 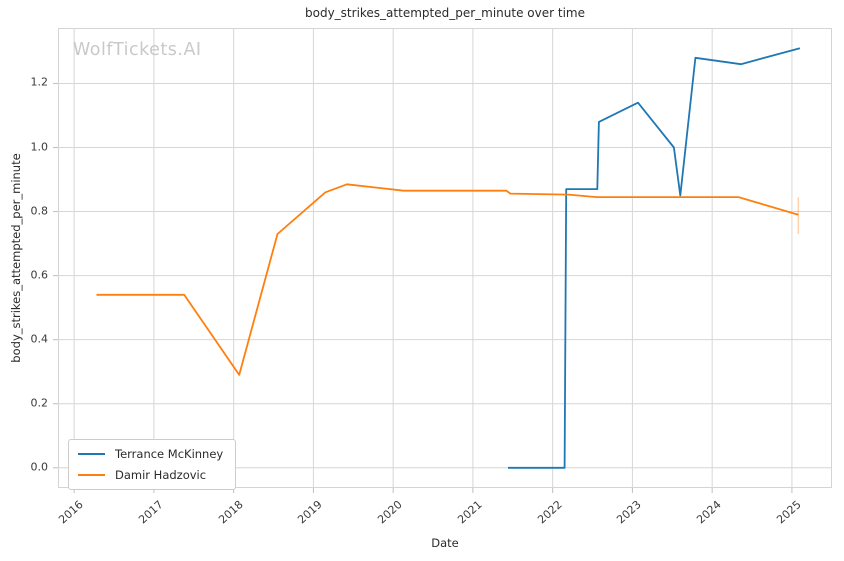 I want to click on x-tick-label-text: 2023, so click(x=629, y=512).